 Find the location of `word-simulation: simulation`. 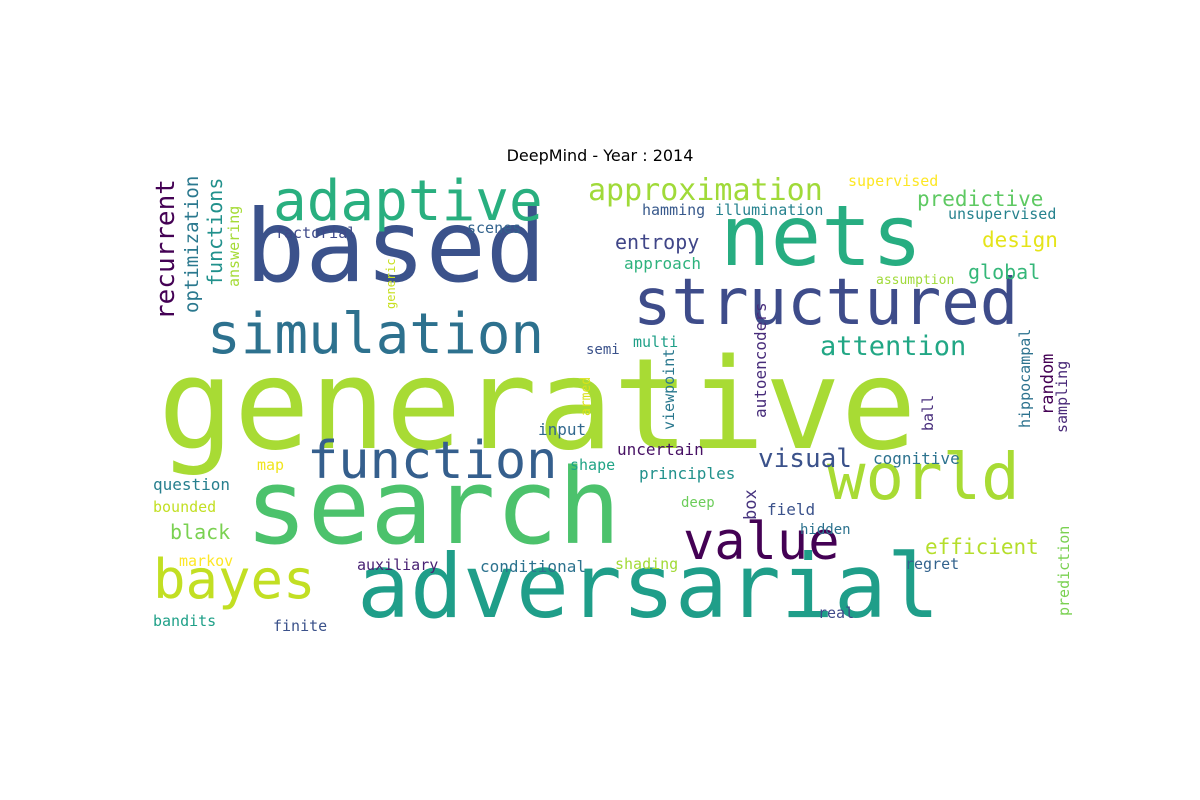

word-simulation: simulation is located at coordinates (376, 334).